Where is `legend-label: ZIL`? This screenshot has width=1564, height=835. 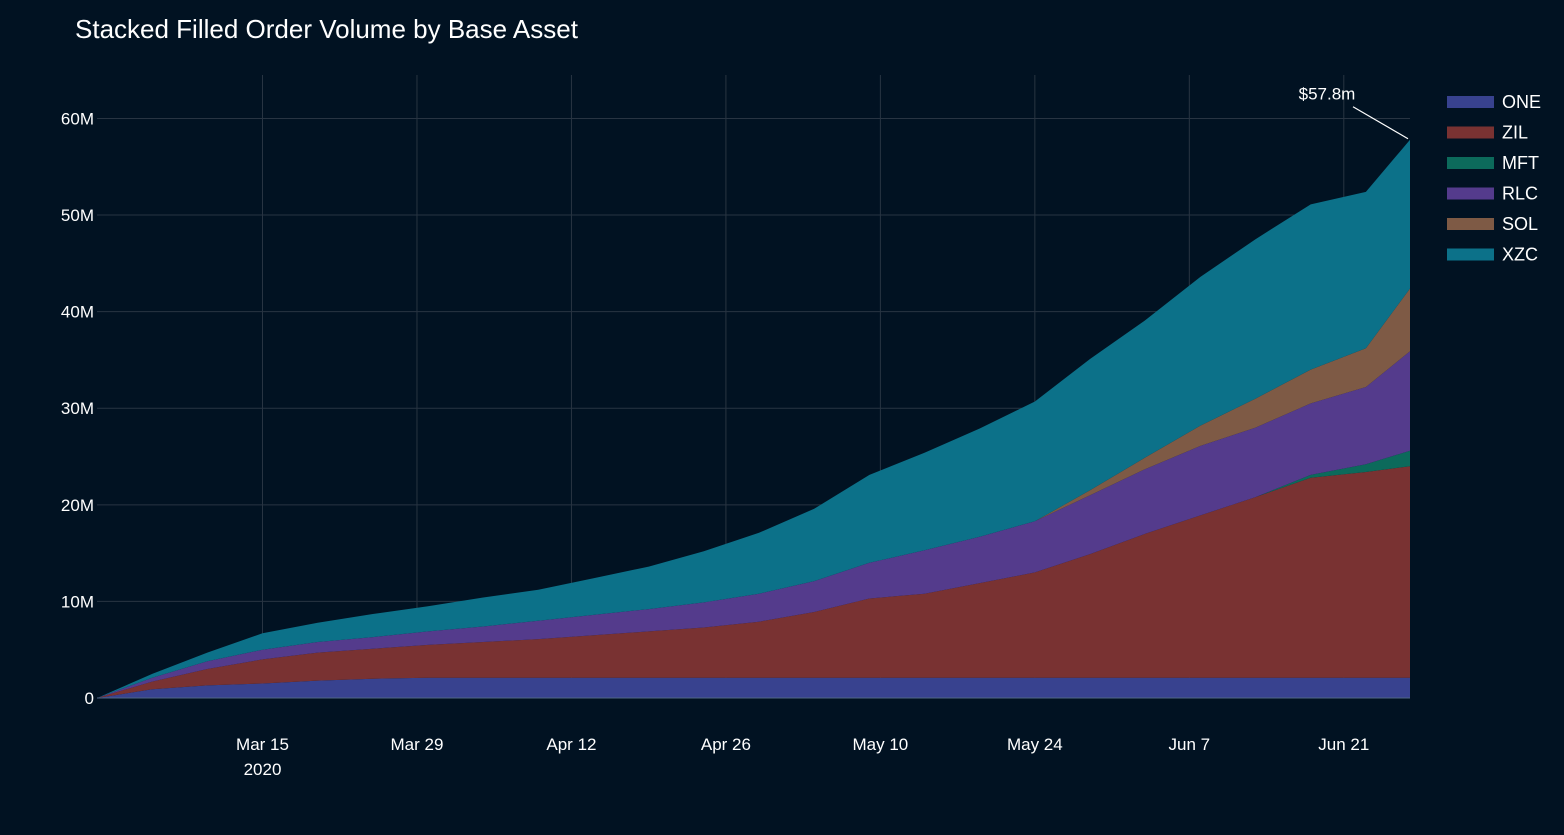 legend-label: ZIL is located at coordinates (1515, 133).